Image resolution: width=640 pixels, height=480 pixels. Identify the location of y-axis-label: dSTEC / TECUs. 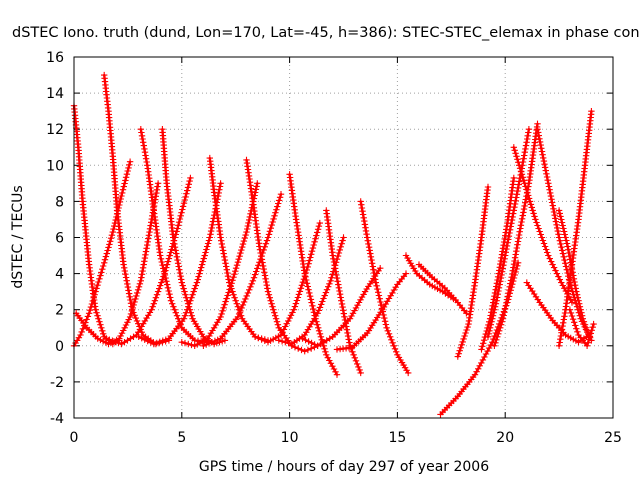
(18, 236).